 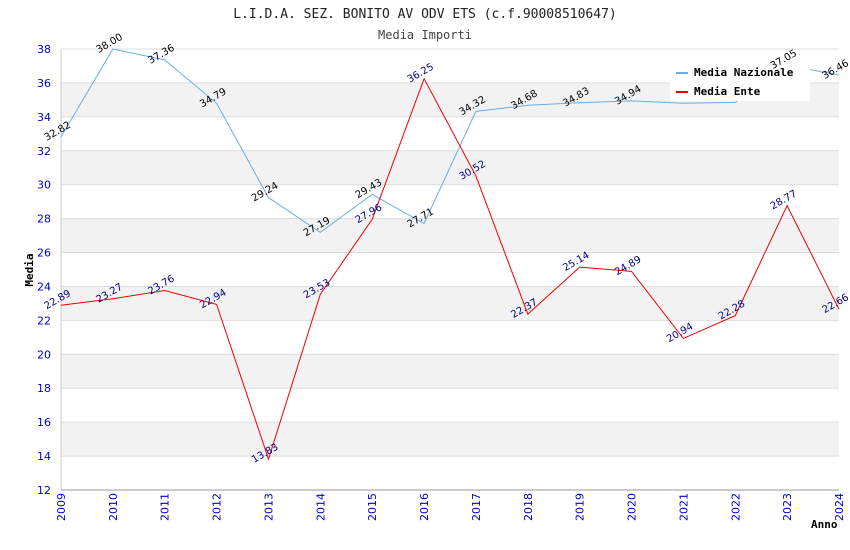 I want to click on y-tick-label: 18, so click(x=44, y=388).